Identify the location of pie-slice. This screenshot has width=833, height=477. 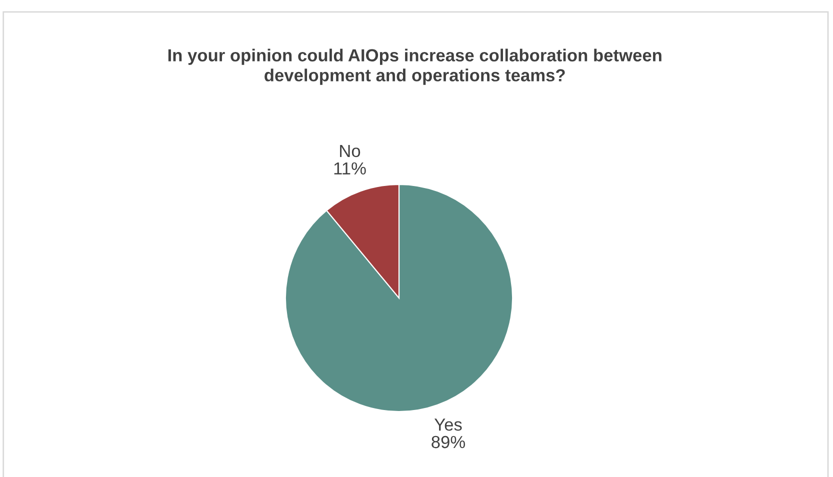
(399, 298).